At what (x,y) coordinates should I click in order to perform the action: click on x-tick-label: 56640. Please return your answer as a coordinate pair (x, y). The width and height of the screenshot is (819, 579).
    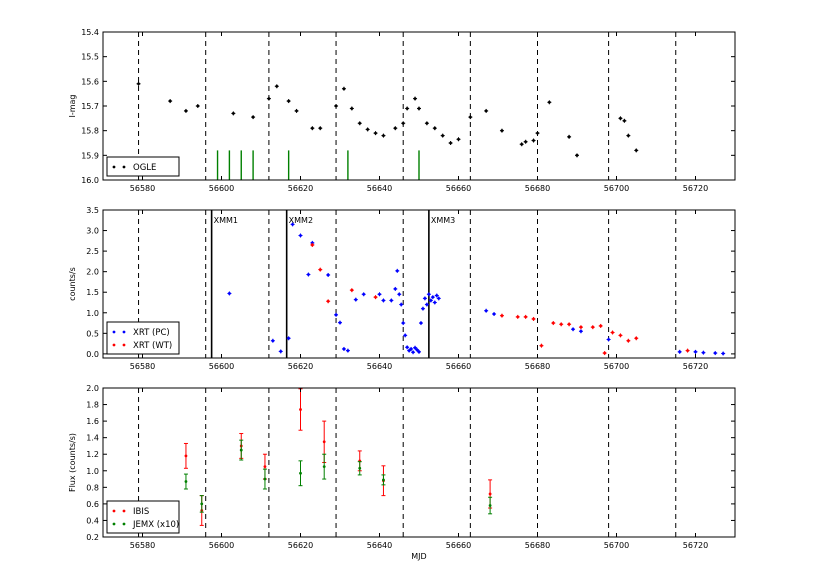
    Looking at the image, I should click on (379, 366).